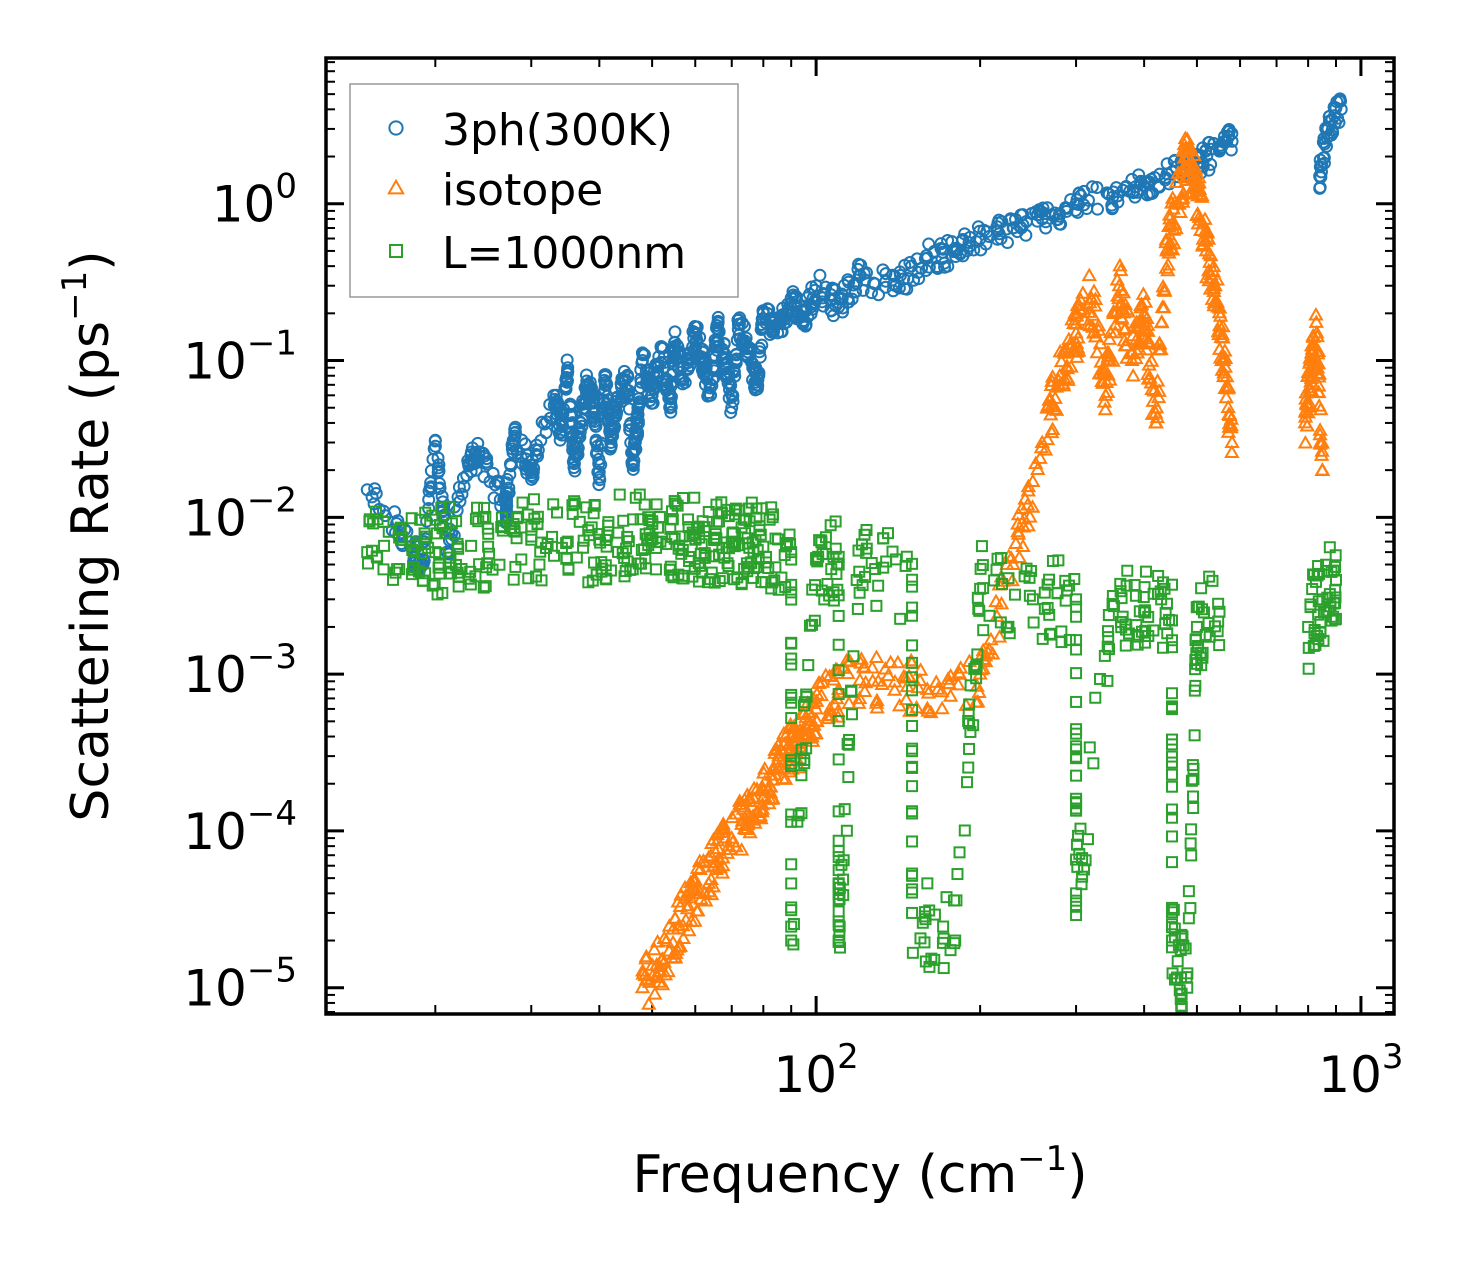 The width and height of the screenshot is (1470, 1269). Describe the element at coordinates (1360, 1070) in the screenshot. I see `x-tick-label: 103` at that location.